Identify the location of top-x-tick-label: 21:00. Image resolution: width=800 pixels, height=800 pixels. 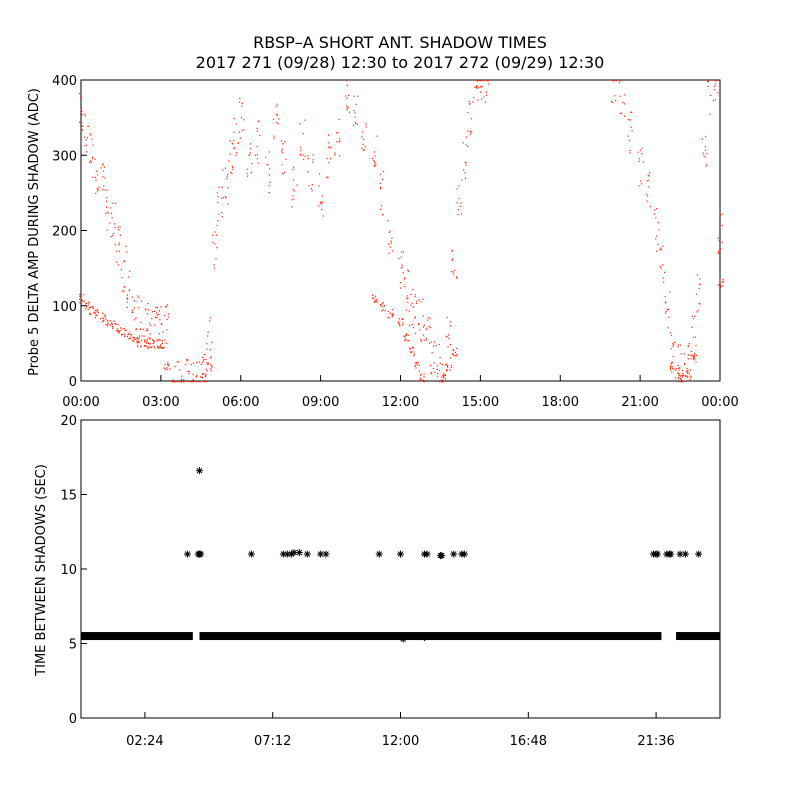
(639, 402).